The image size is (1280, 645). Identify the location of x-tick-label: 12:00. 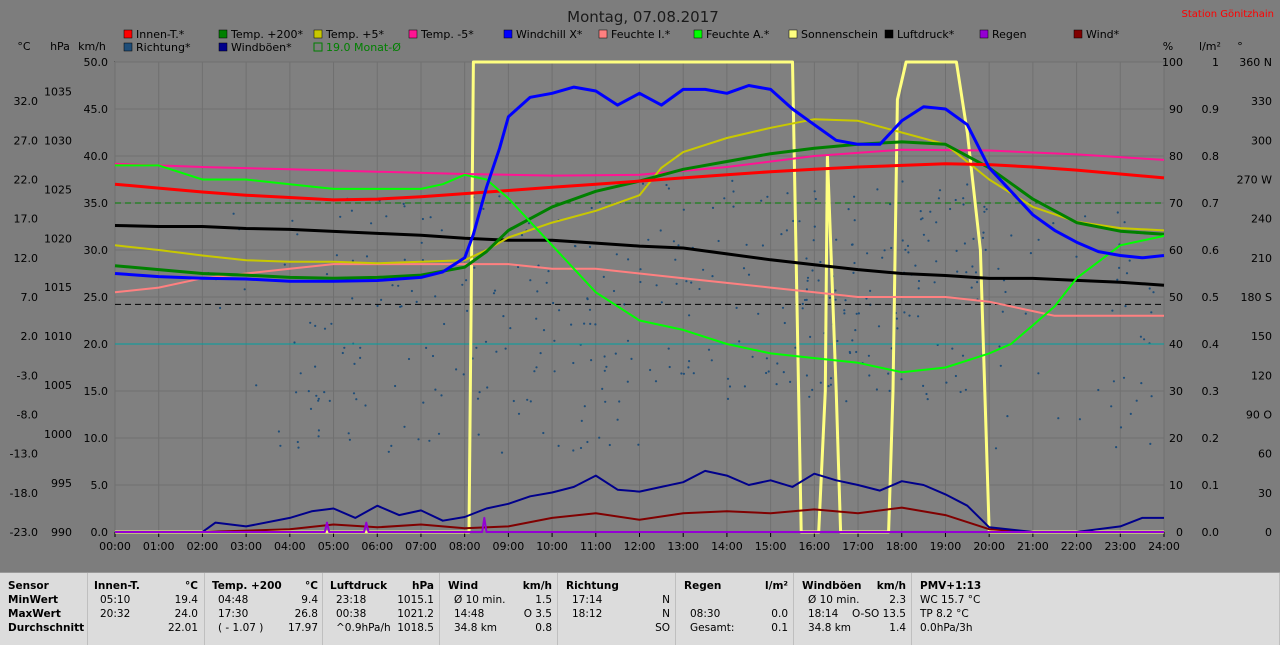
(640, 546).